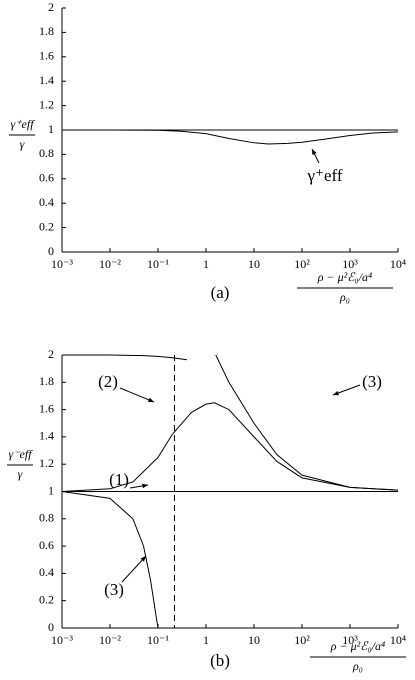 The width and height of the screenshot is (415, 680). Describe the element at coordinates (108, 381) in the screenshot. I see `curve-label: (2)` at that location.